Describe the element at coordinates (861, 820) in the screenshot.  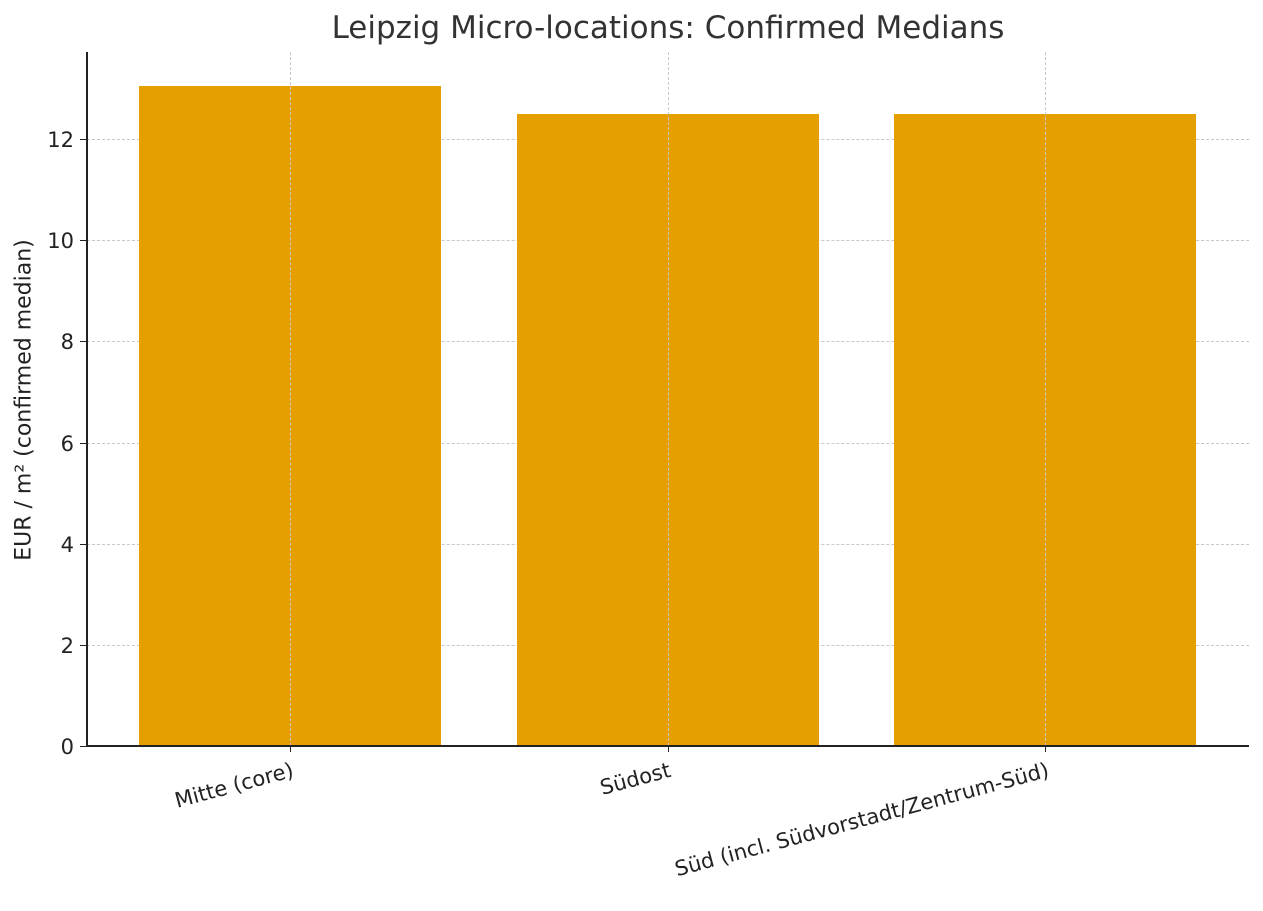
I see `x-tick-label: Süd (incl. Südvorstadt/Zentrum-Süd)` at that location.